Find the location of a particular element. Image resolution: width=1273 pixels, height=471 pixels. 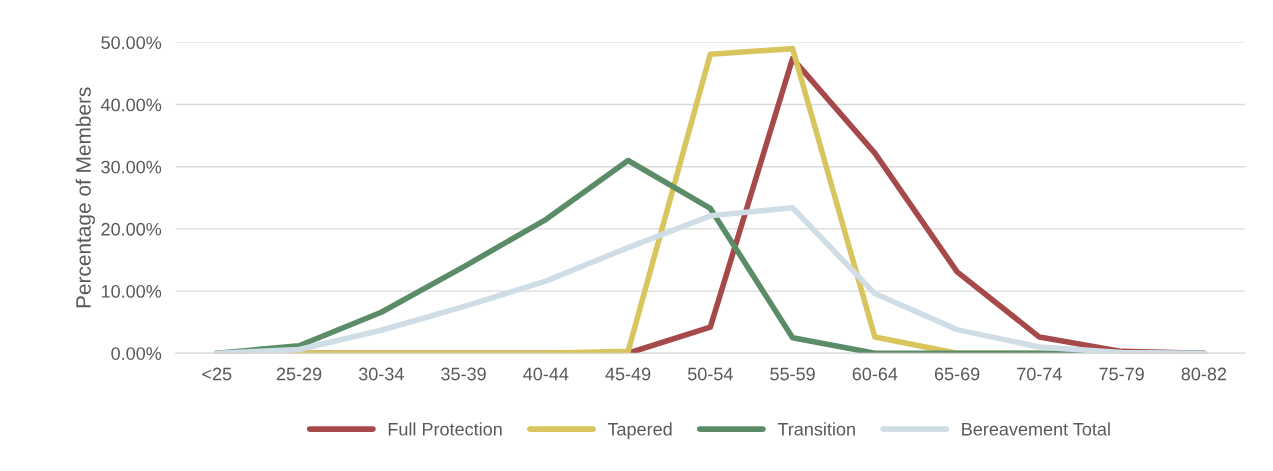

y-tick-label: 20.00% is located at coordinates (131, 229).